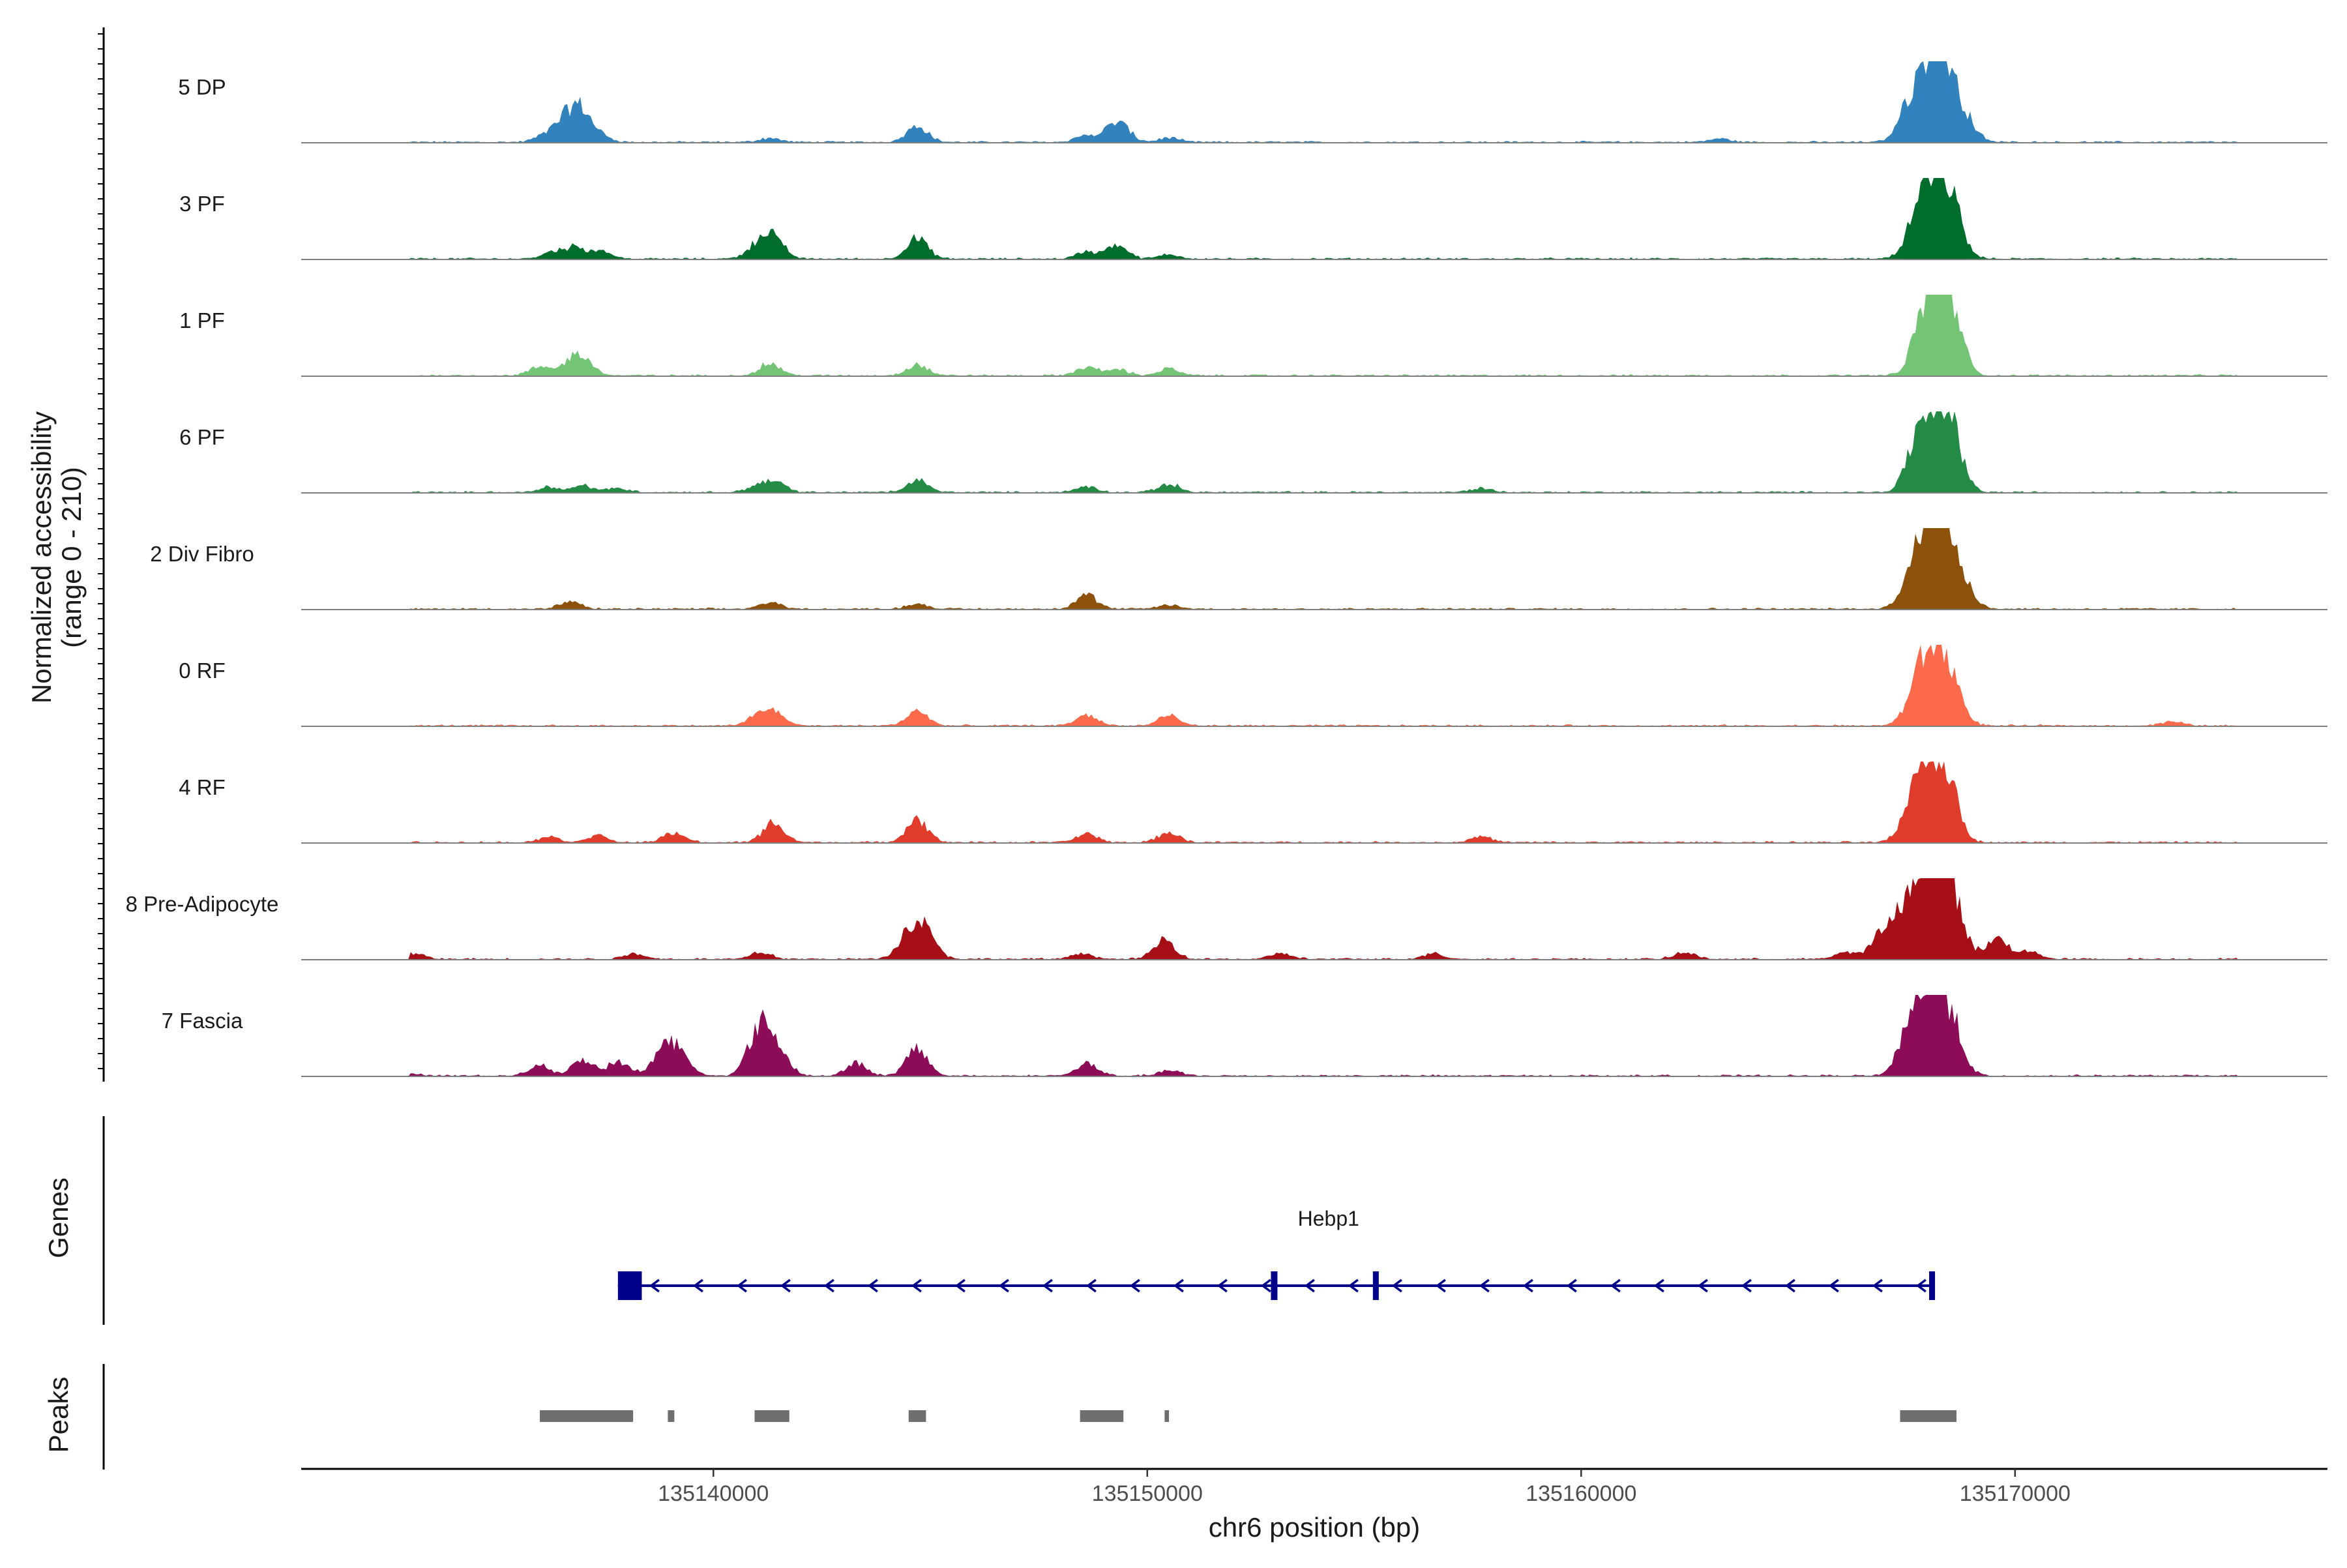  What do you see at coordinates (202, 204) in the screenshot?
I see `track-label: 3 PF` at bounding box center [202, 204].